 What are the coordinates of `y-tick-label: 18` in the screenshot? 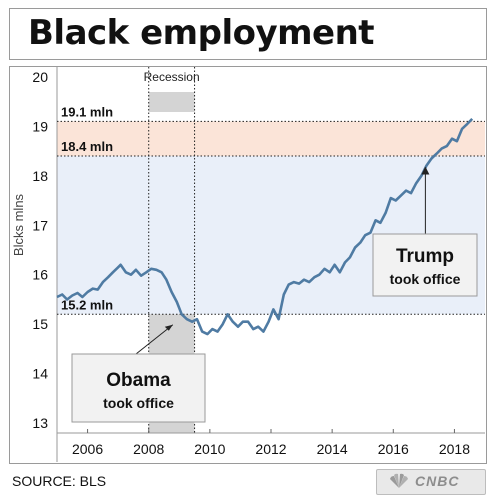 It's located at (40, 176).